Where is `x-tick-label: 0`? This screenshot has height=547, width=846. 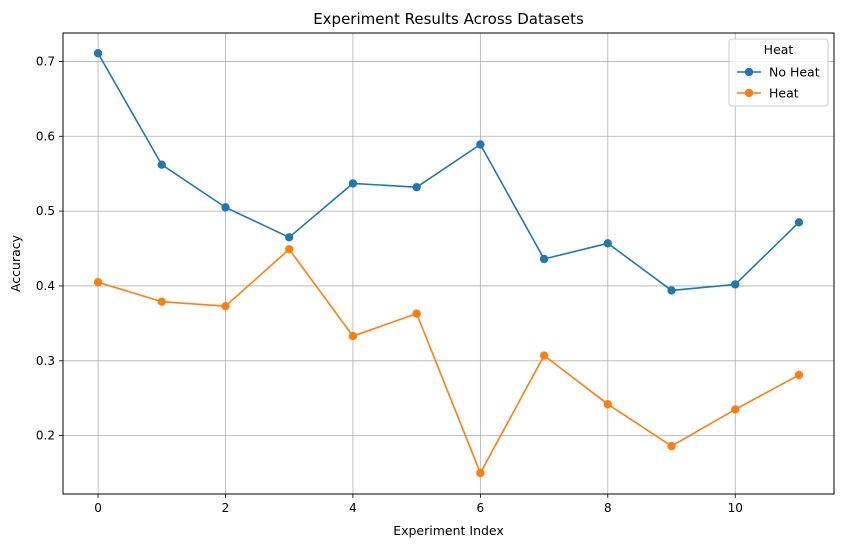 x-tick-label: 0 is located at coordinates (98, 508).